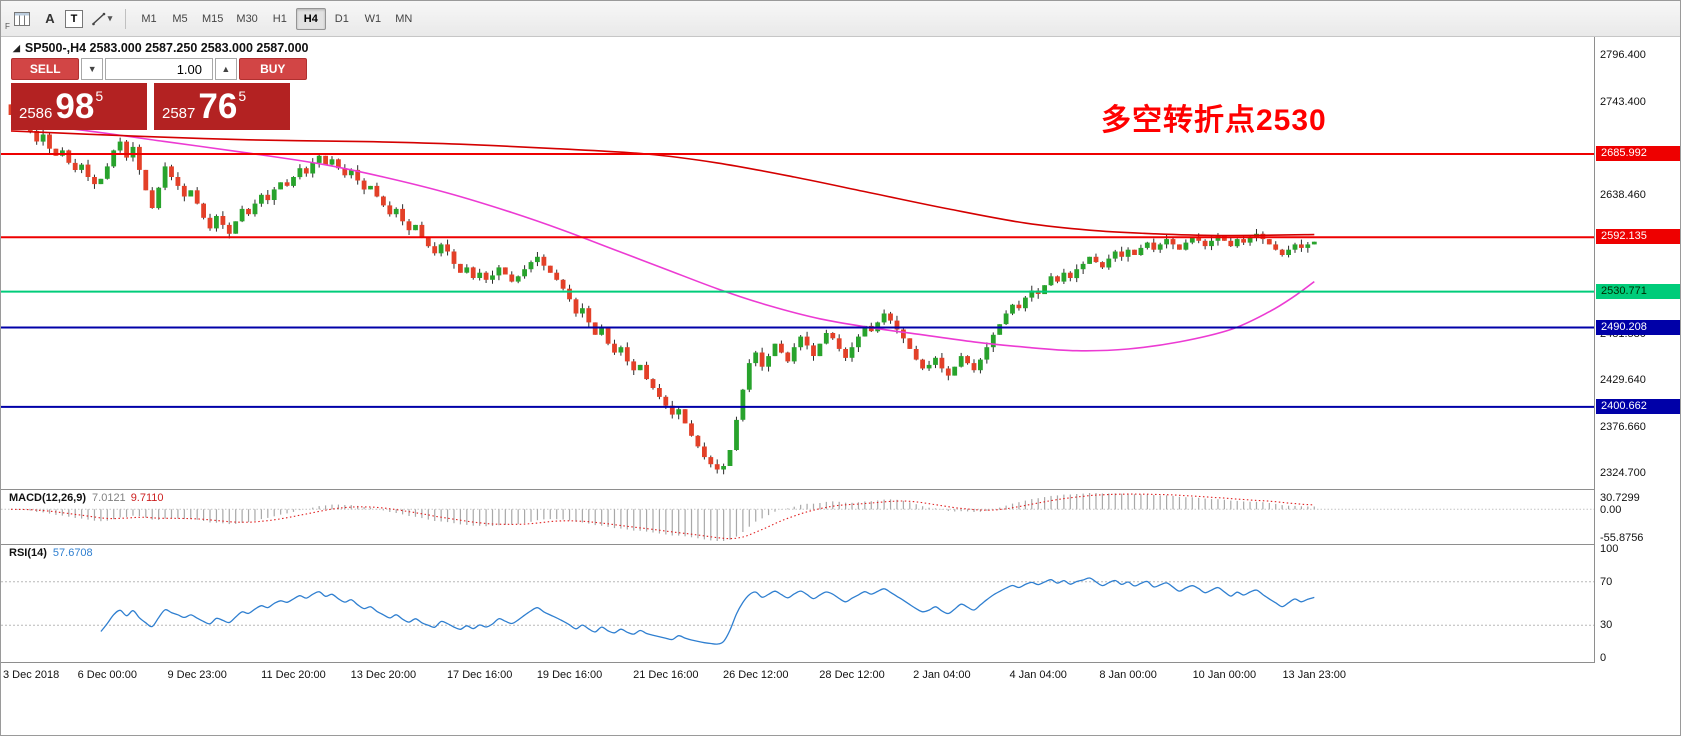 The width and height of the screenshot is (1681, 736). What do you see at coordinates (179, 113) in the screenshot?
I see `buy-price-prefix: 2587` at bounding box center [179, 113].